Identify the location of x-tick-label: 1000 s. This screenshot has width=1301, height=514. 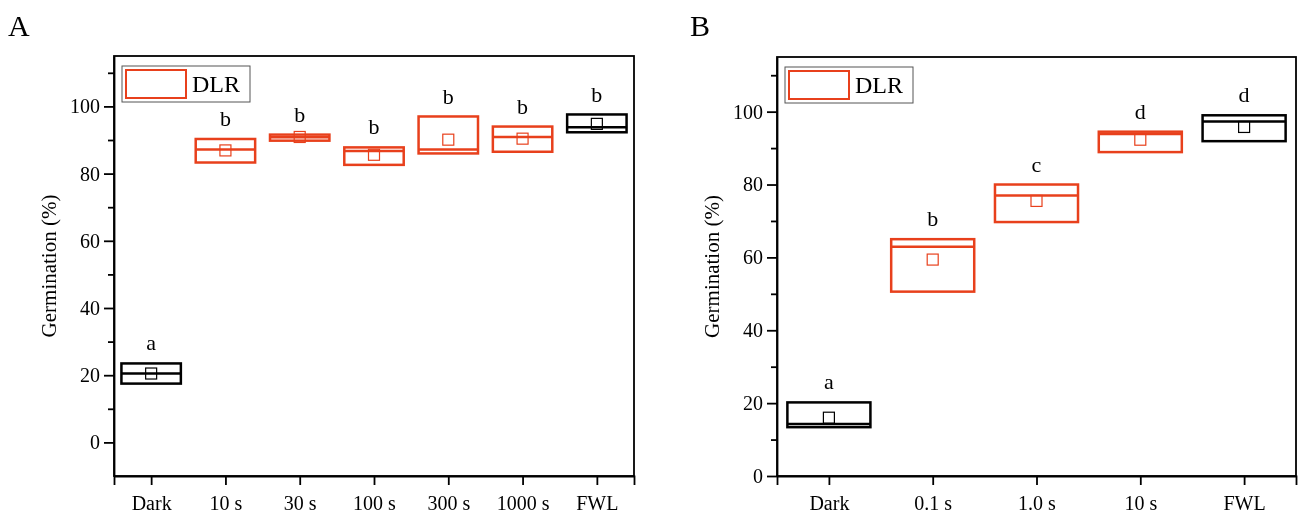
(523, 503).